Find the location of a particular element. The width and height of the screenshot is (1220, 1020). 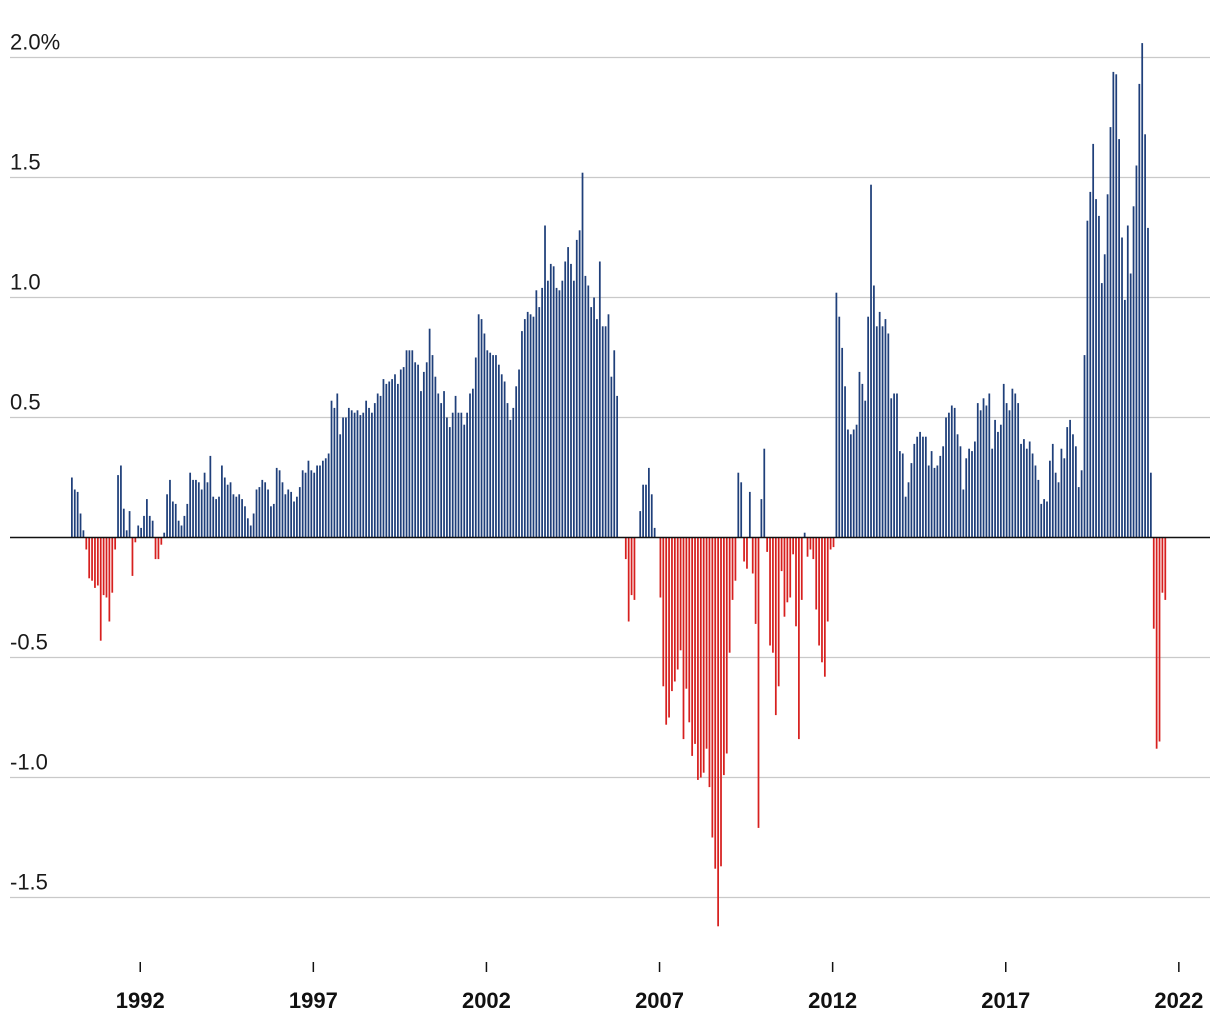

x-tick-label: 2002 is located at coordinates (486, 1000).